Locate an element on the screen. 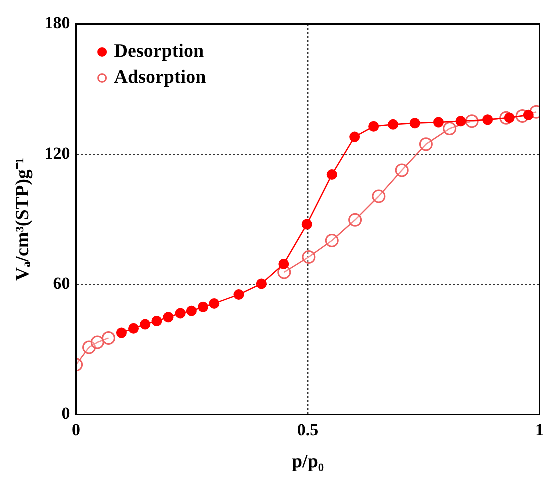 This screenshot has height=486, width=558. legend-label: Desorption is located at coordinates (159, 51).